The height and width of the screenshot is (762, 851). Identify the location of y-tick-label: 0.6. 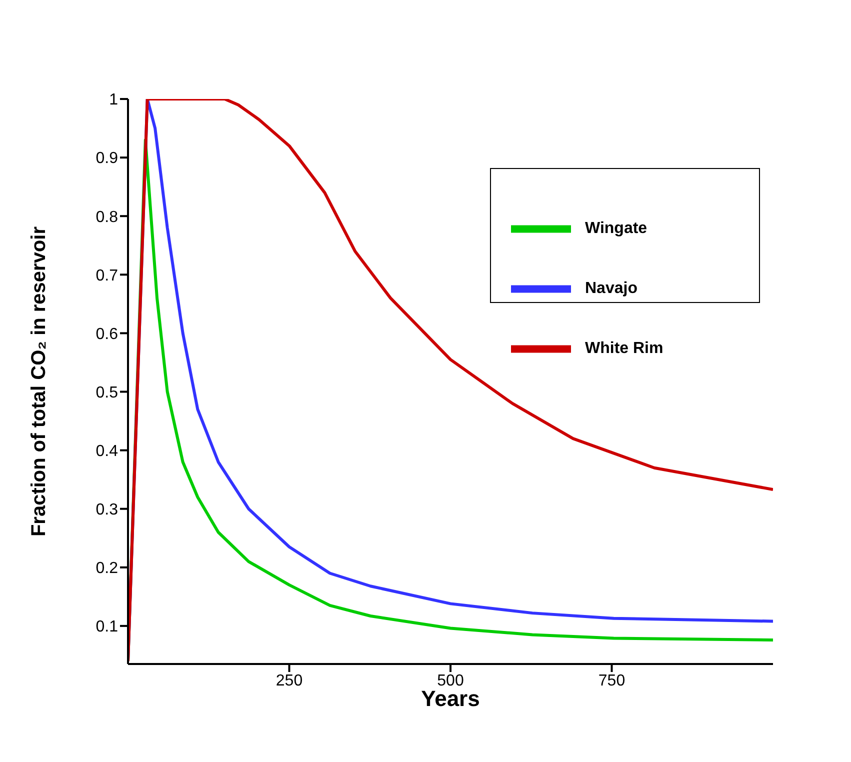
(107, 334).